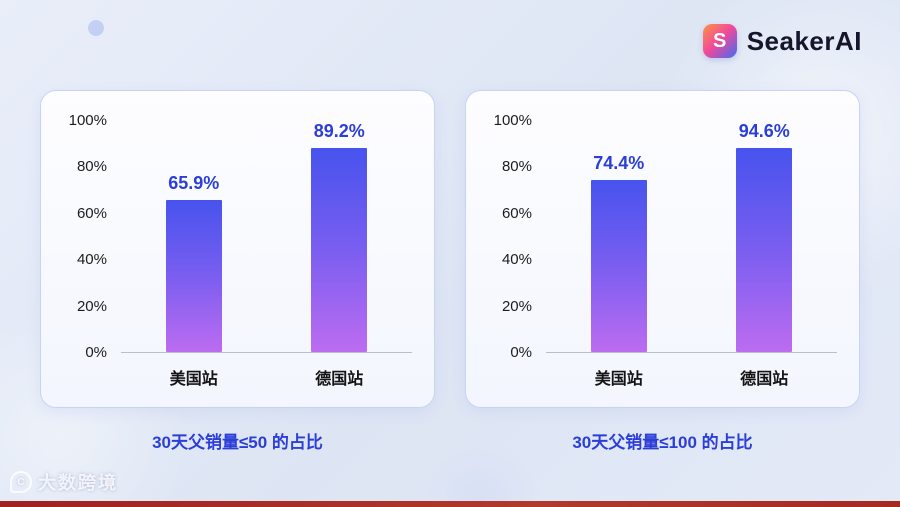 This screenshot has width=900, height=507. What do you see at coordinates (619, 163) in the screenshot?
I see `bar-value-label: 74.4%` at bounding box center [619, 163].